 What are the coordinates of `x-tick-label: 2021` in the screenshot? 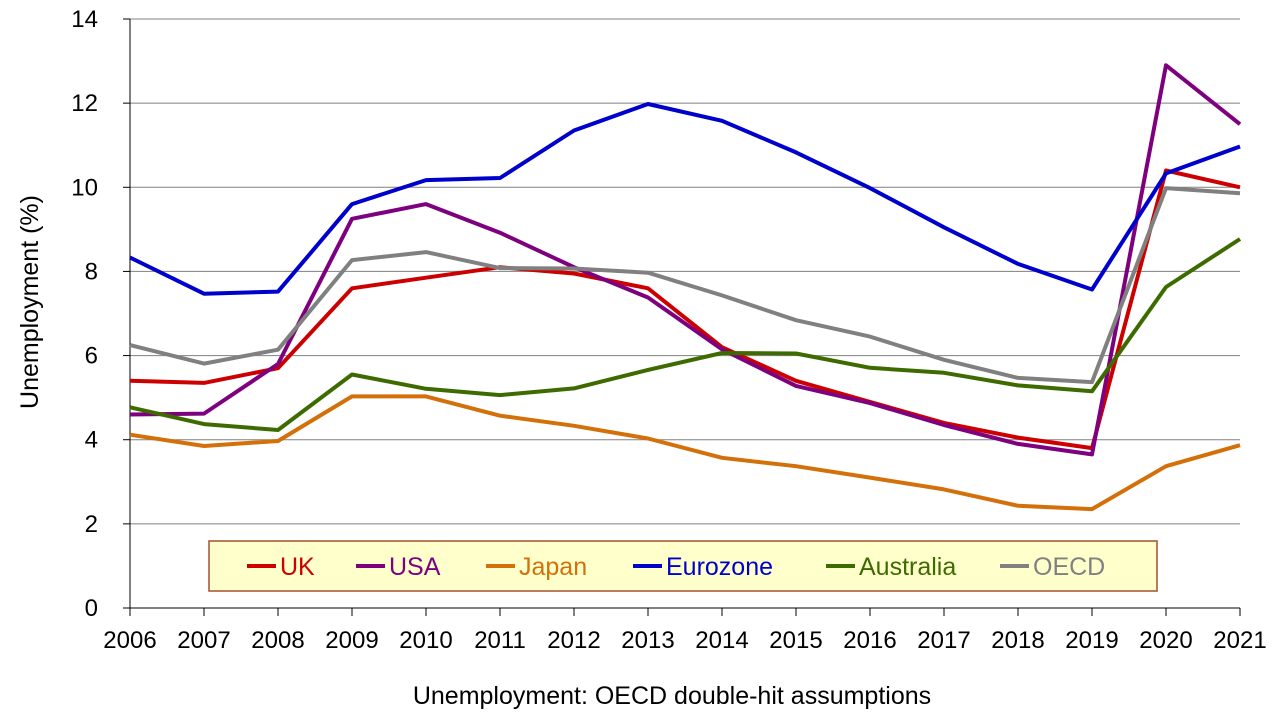 It's located at (1239, 640).